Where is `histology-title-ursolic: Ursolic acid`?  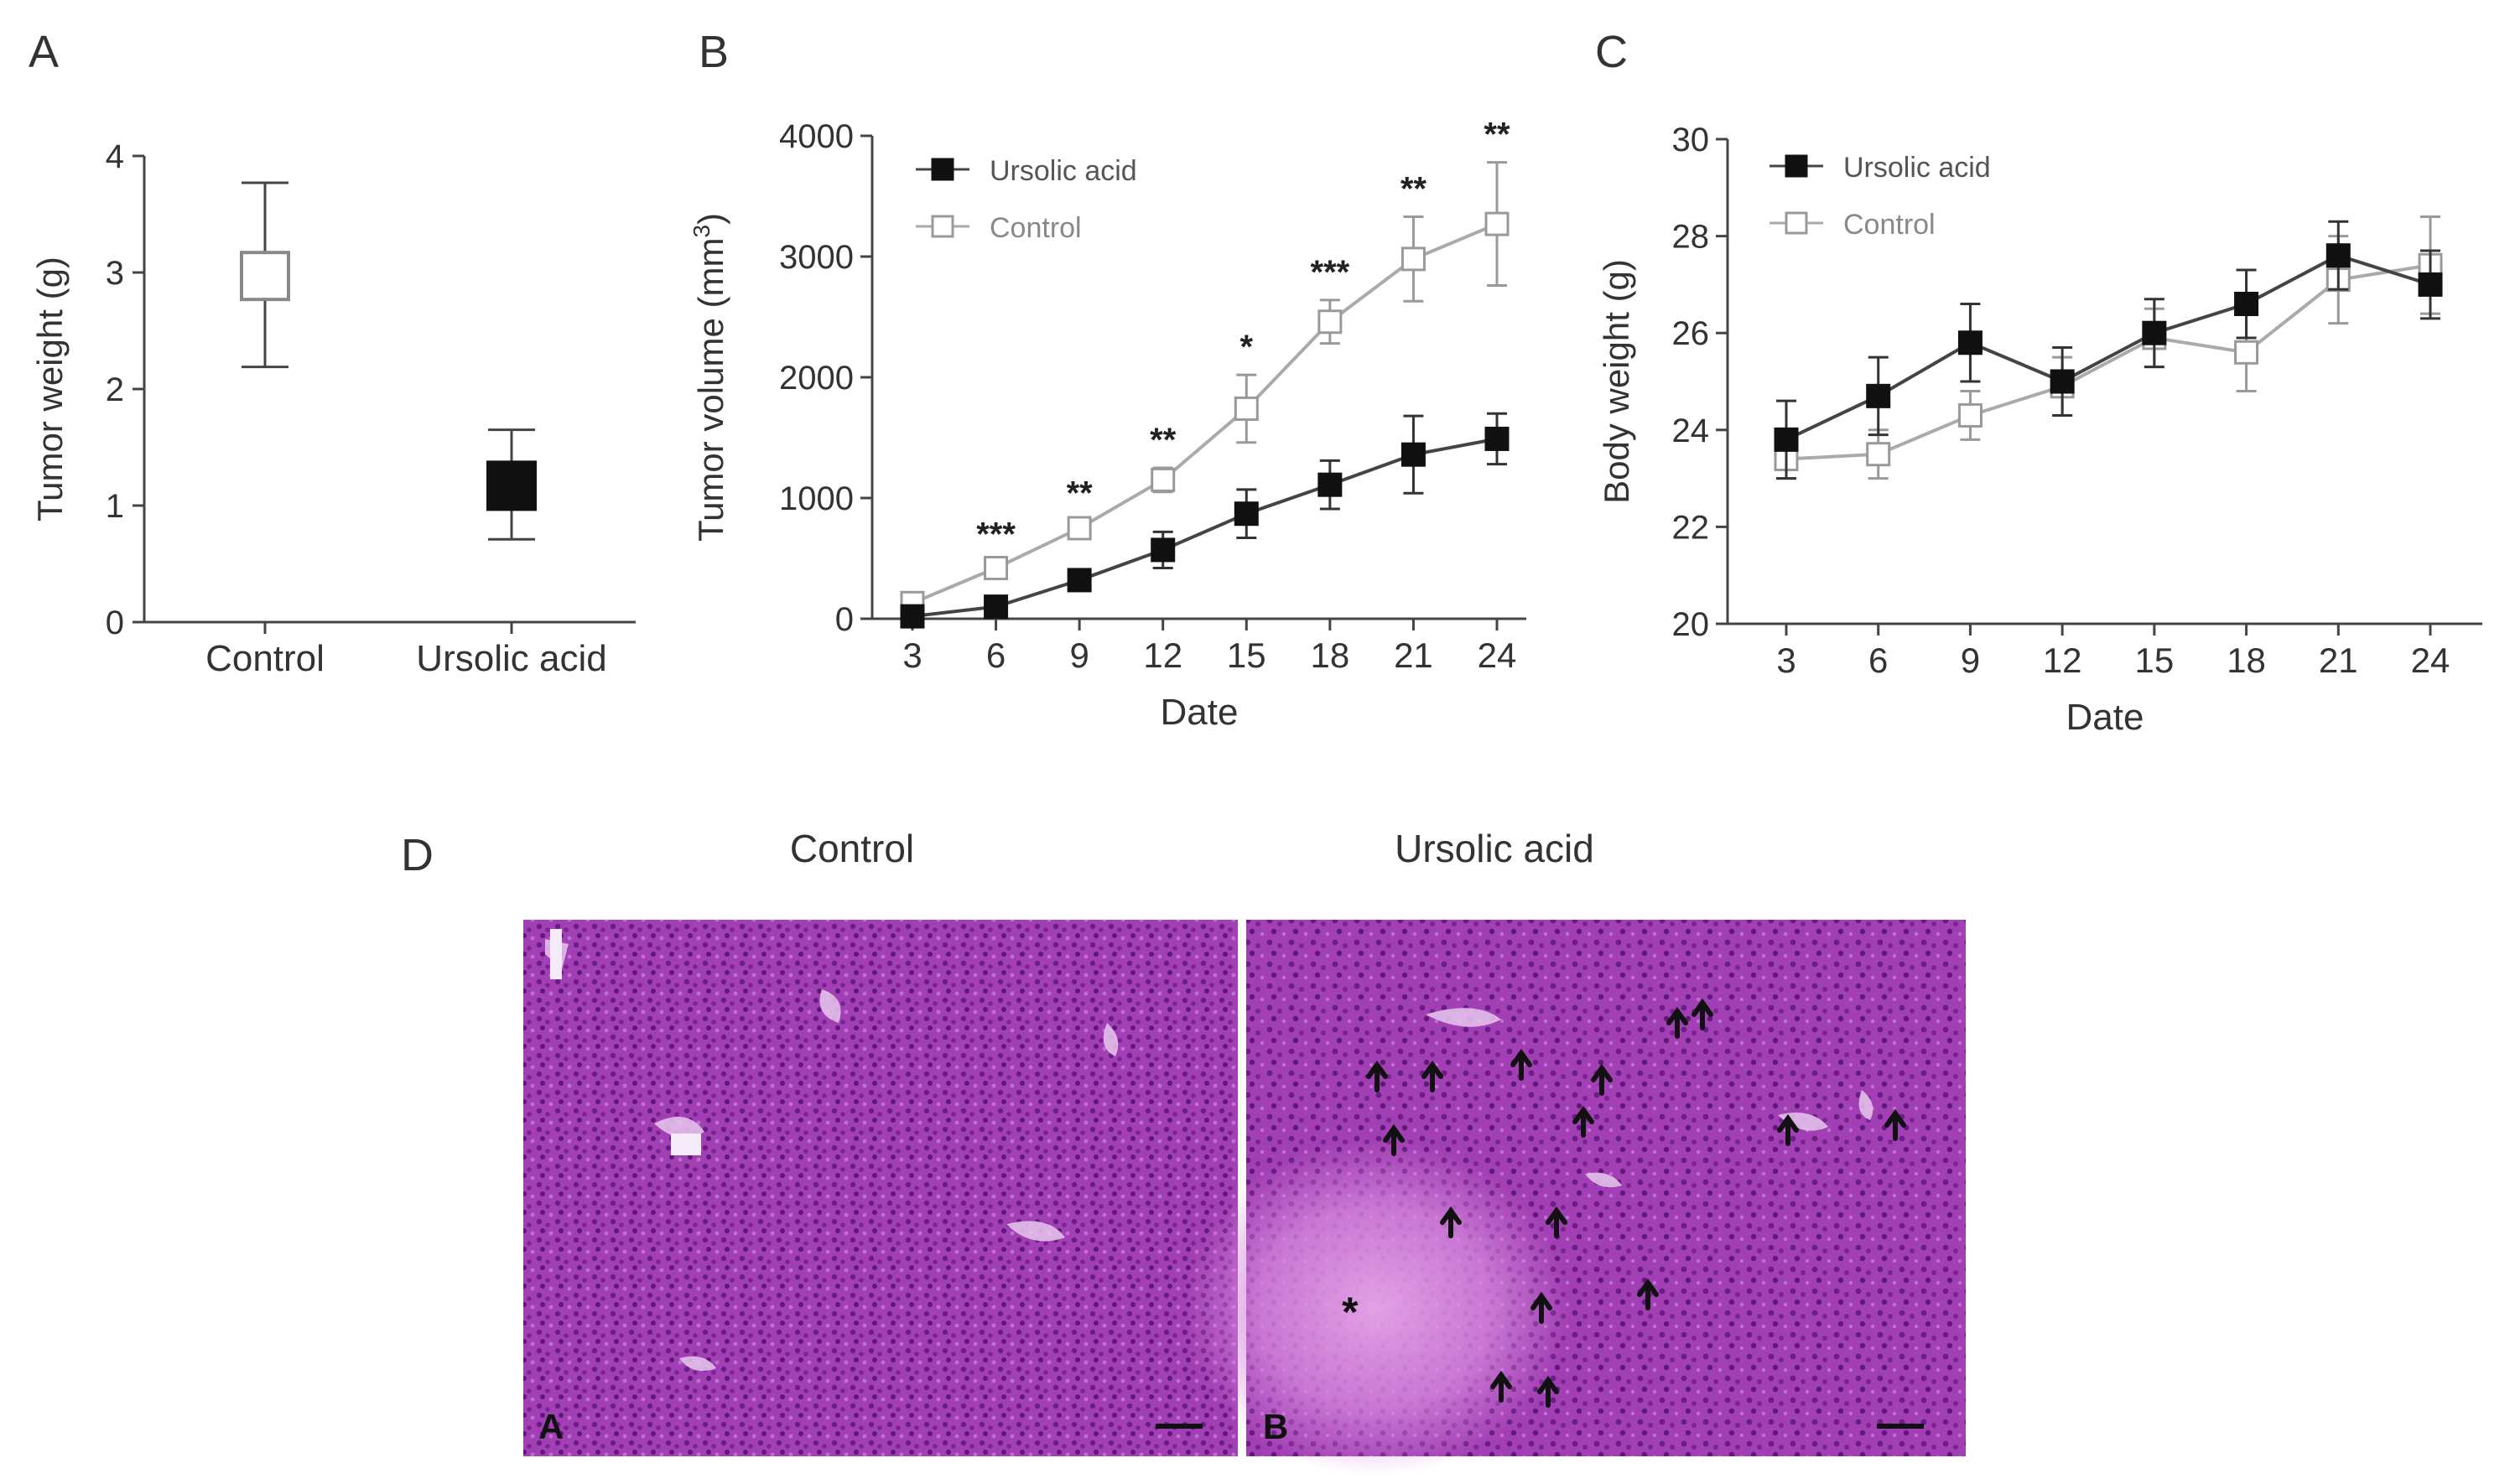 histology-title-ursolic: Ursolic acid is located at coordinates (1494, 848).